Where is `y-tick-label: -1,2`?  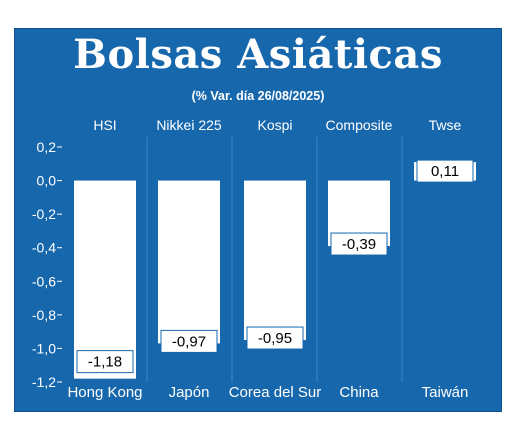 y-tick-label: -1,2 is located at coordinates (44, 382).